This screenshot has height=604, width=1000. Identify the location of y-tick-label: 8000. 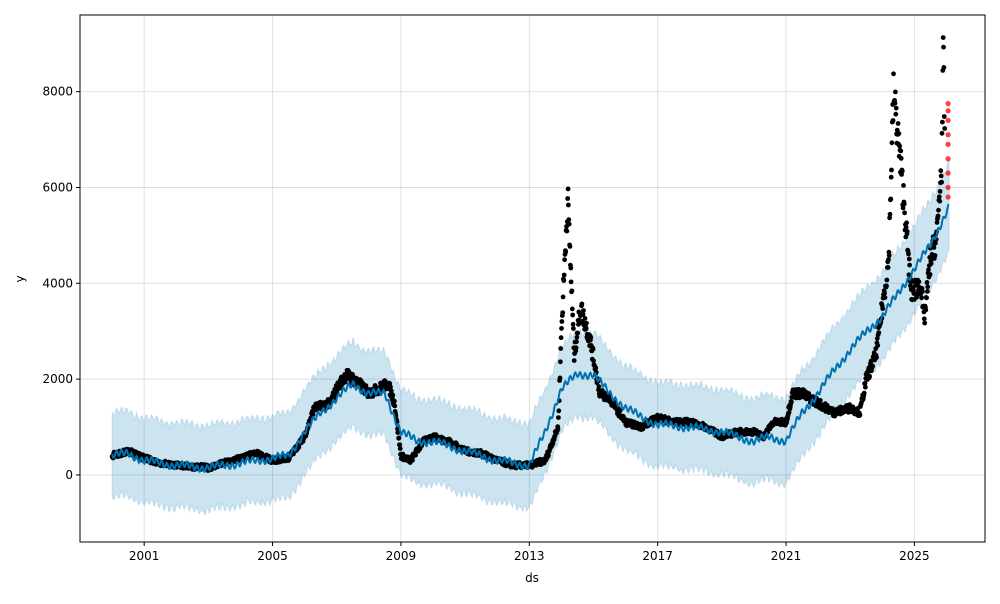
(57, 92).